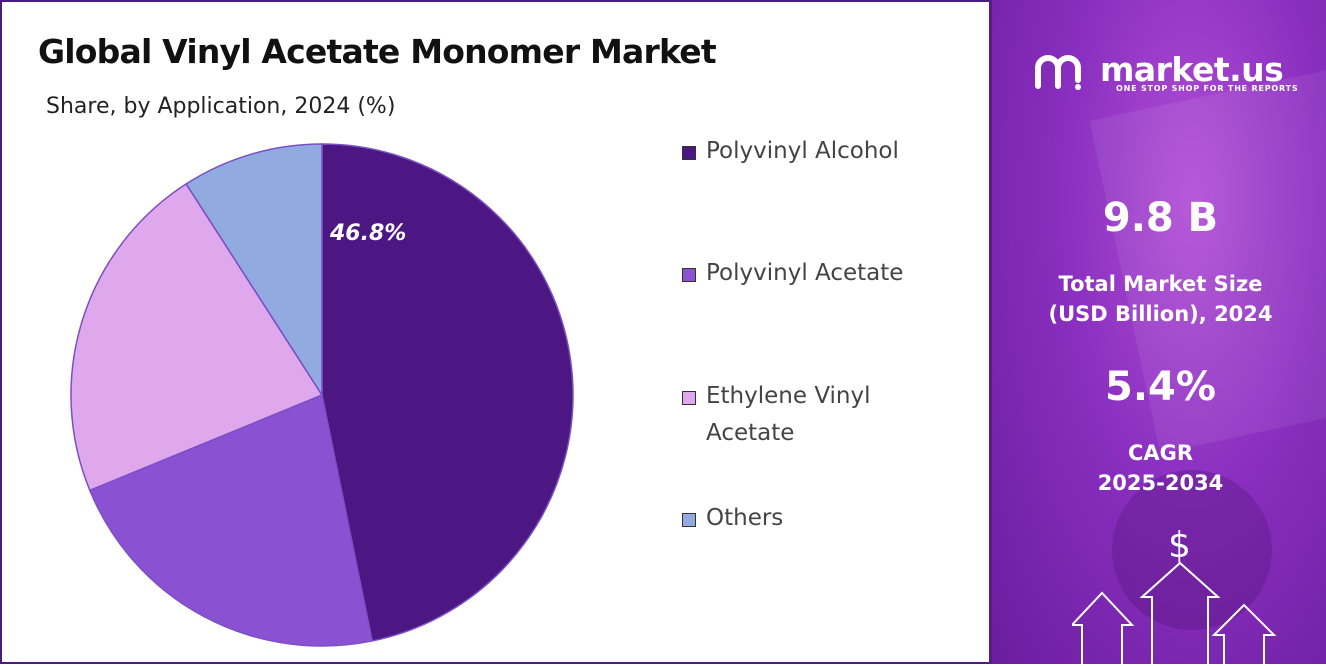  I want to click on legend-item-polyvinyl-alcohol: Polyvinyl Alcohol, so click(832, 154).